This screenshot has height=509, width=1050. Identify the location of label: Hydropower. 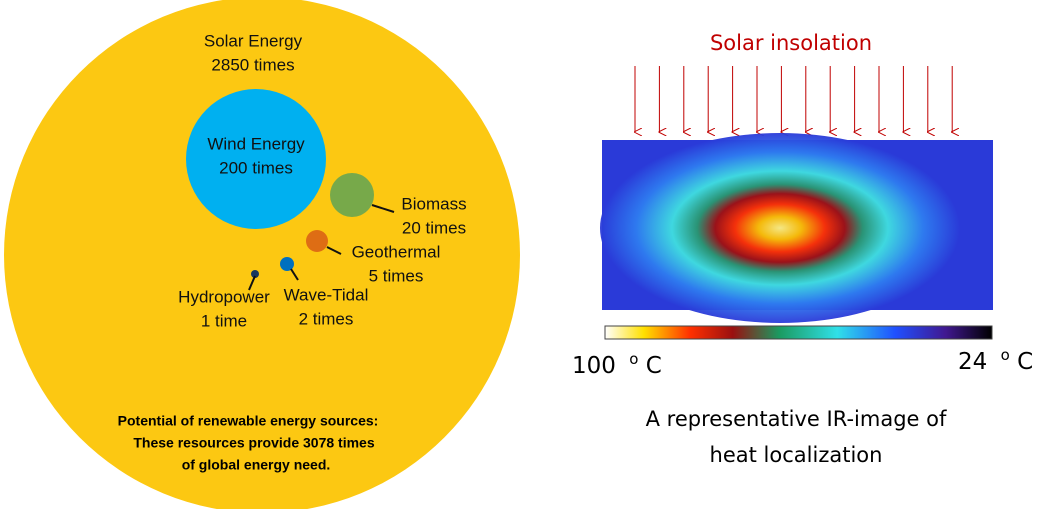
(224, 296).